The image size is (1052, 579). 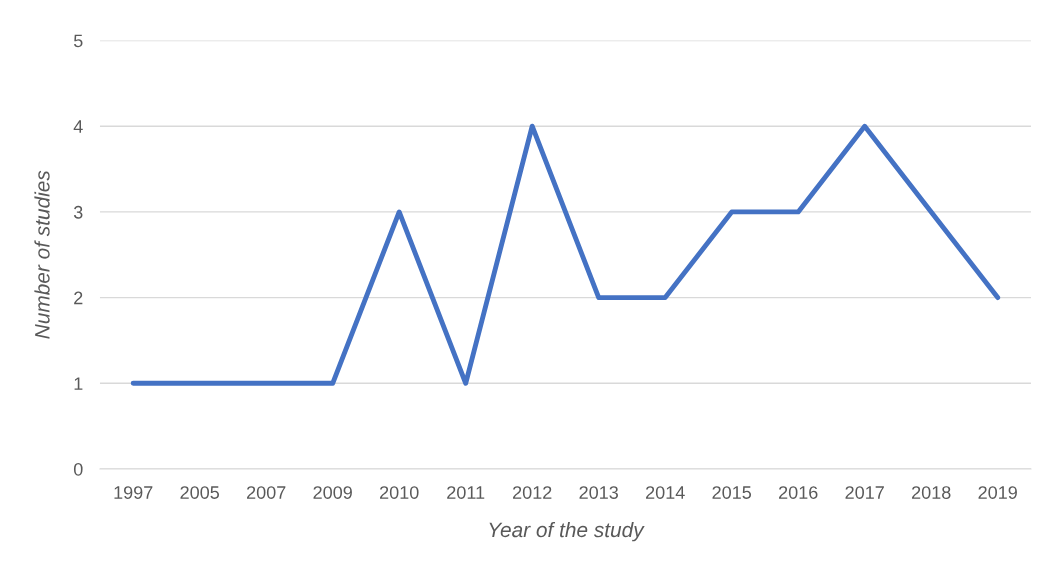 I want to click on x-axis-title: Year of the study, so click(x=567, y=531).